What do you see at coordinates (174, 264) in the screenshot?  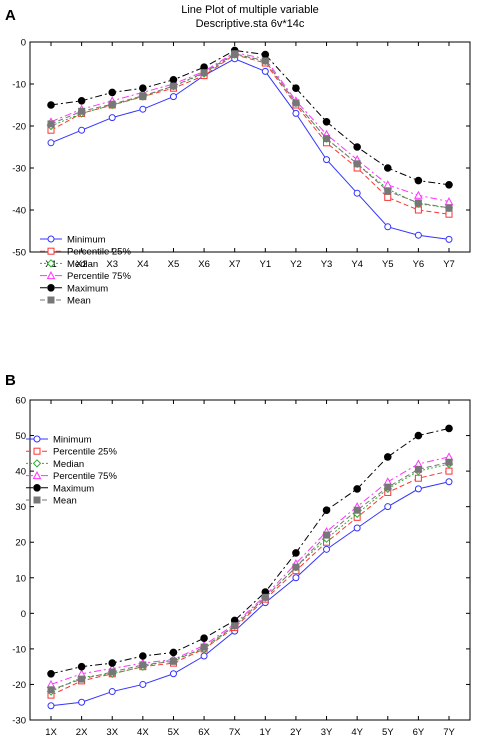 I see `x-tick-label: X5` at bounding box center [174, 264].